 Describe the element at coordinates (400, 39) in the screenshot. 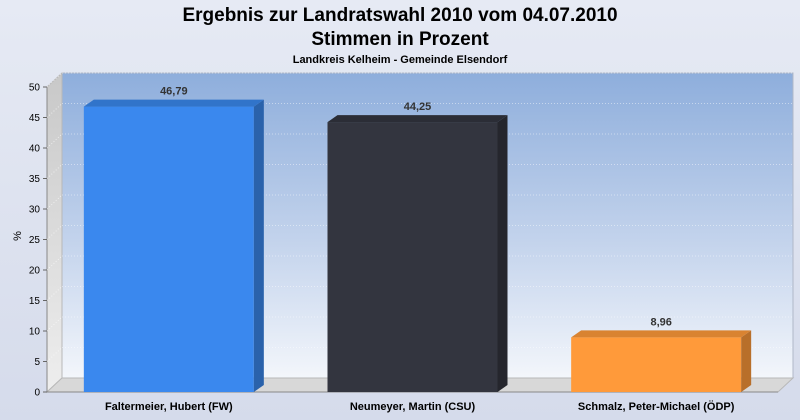

I see `chart-title-line-2: Stimmen in Prozent` at that location.